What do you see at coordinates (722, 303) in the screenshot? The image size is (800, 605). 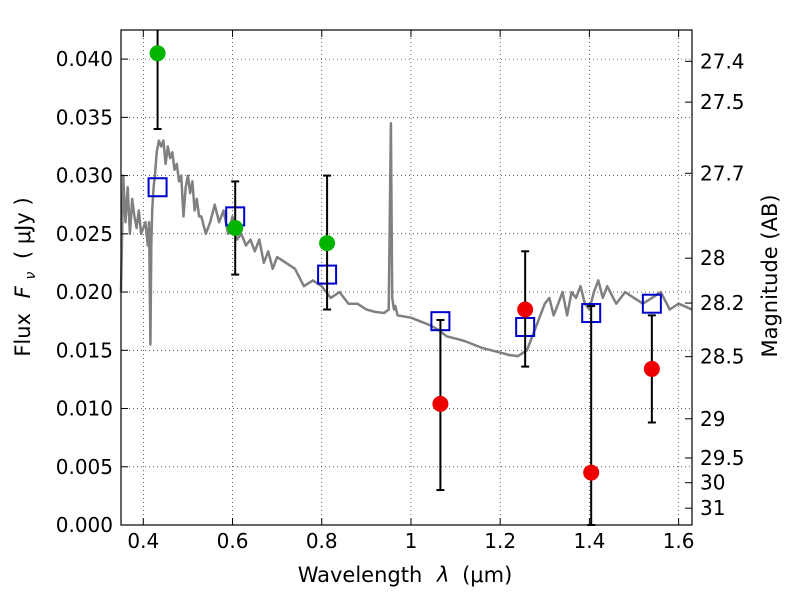 I see `y2-tick-label: 28.2` at bounding box center [722, 303].